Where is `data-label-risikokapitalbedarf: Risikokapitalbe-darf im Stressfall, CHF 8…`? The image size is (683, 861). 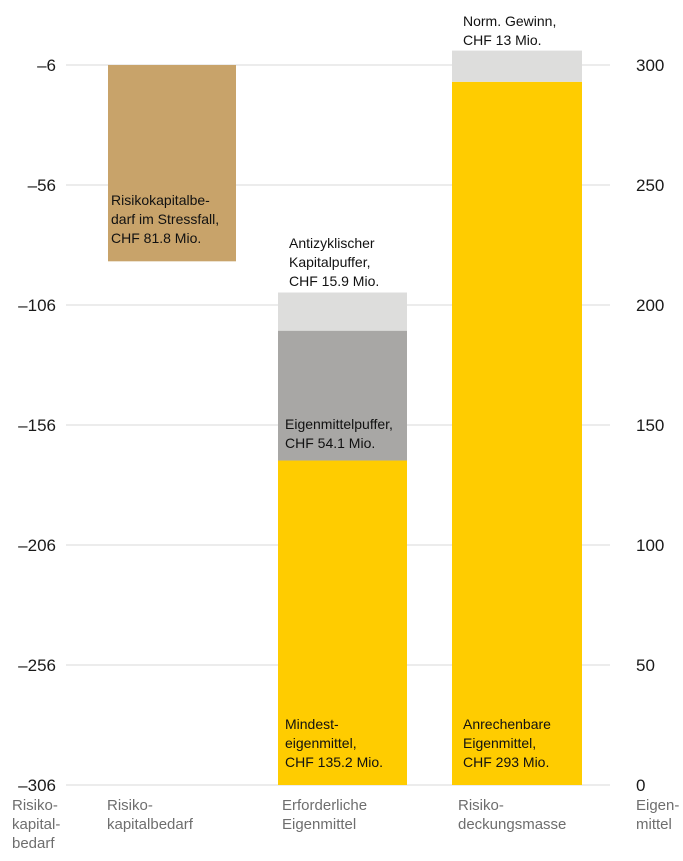 data-label-risikokapitalbedarf: Risikokapitalbe-darf im Stressfall, CHF 8… is located at coordinates (165, 219).